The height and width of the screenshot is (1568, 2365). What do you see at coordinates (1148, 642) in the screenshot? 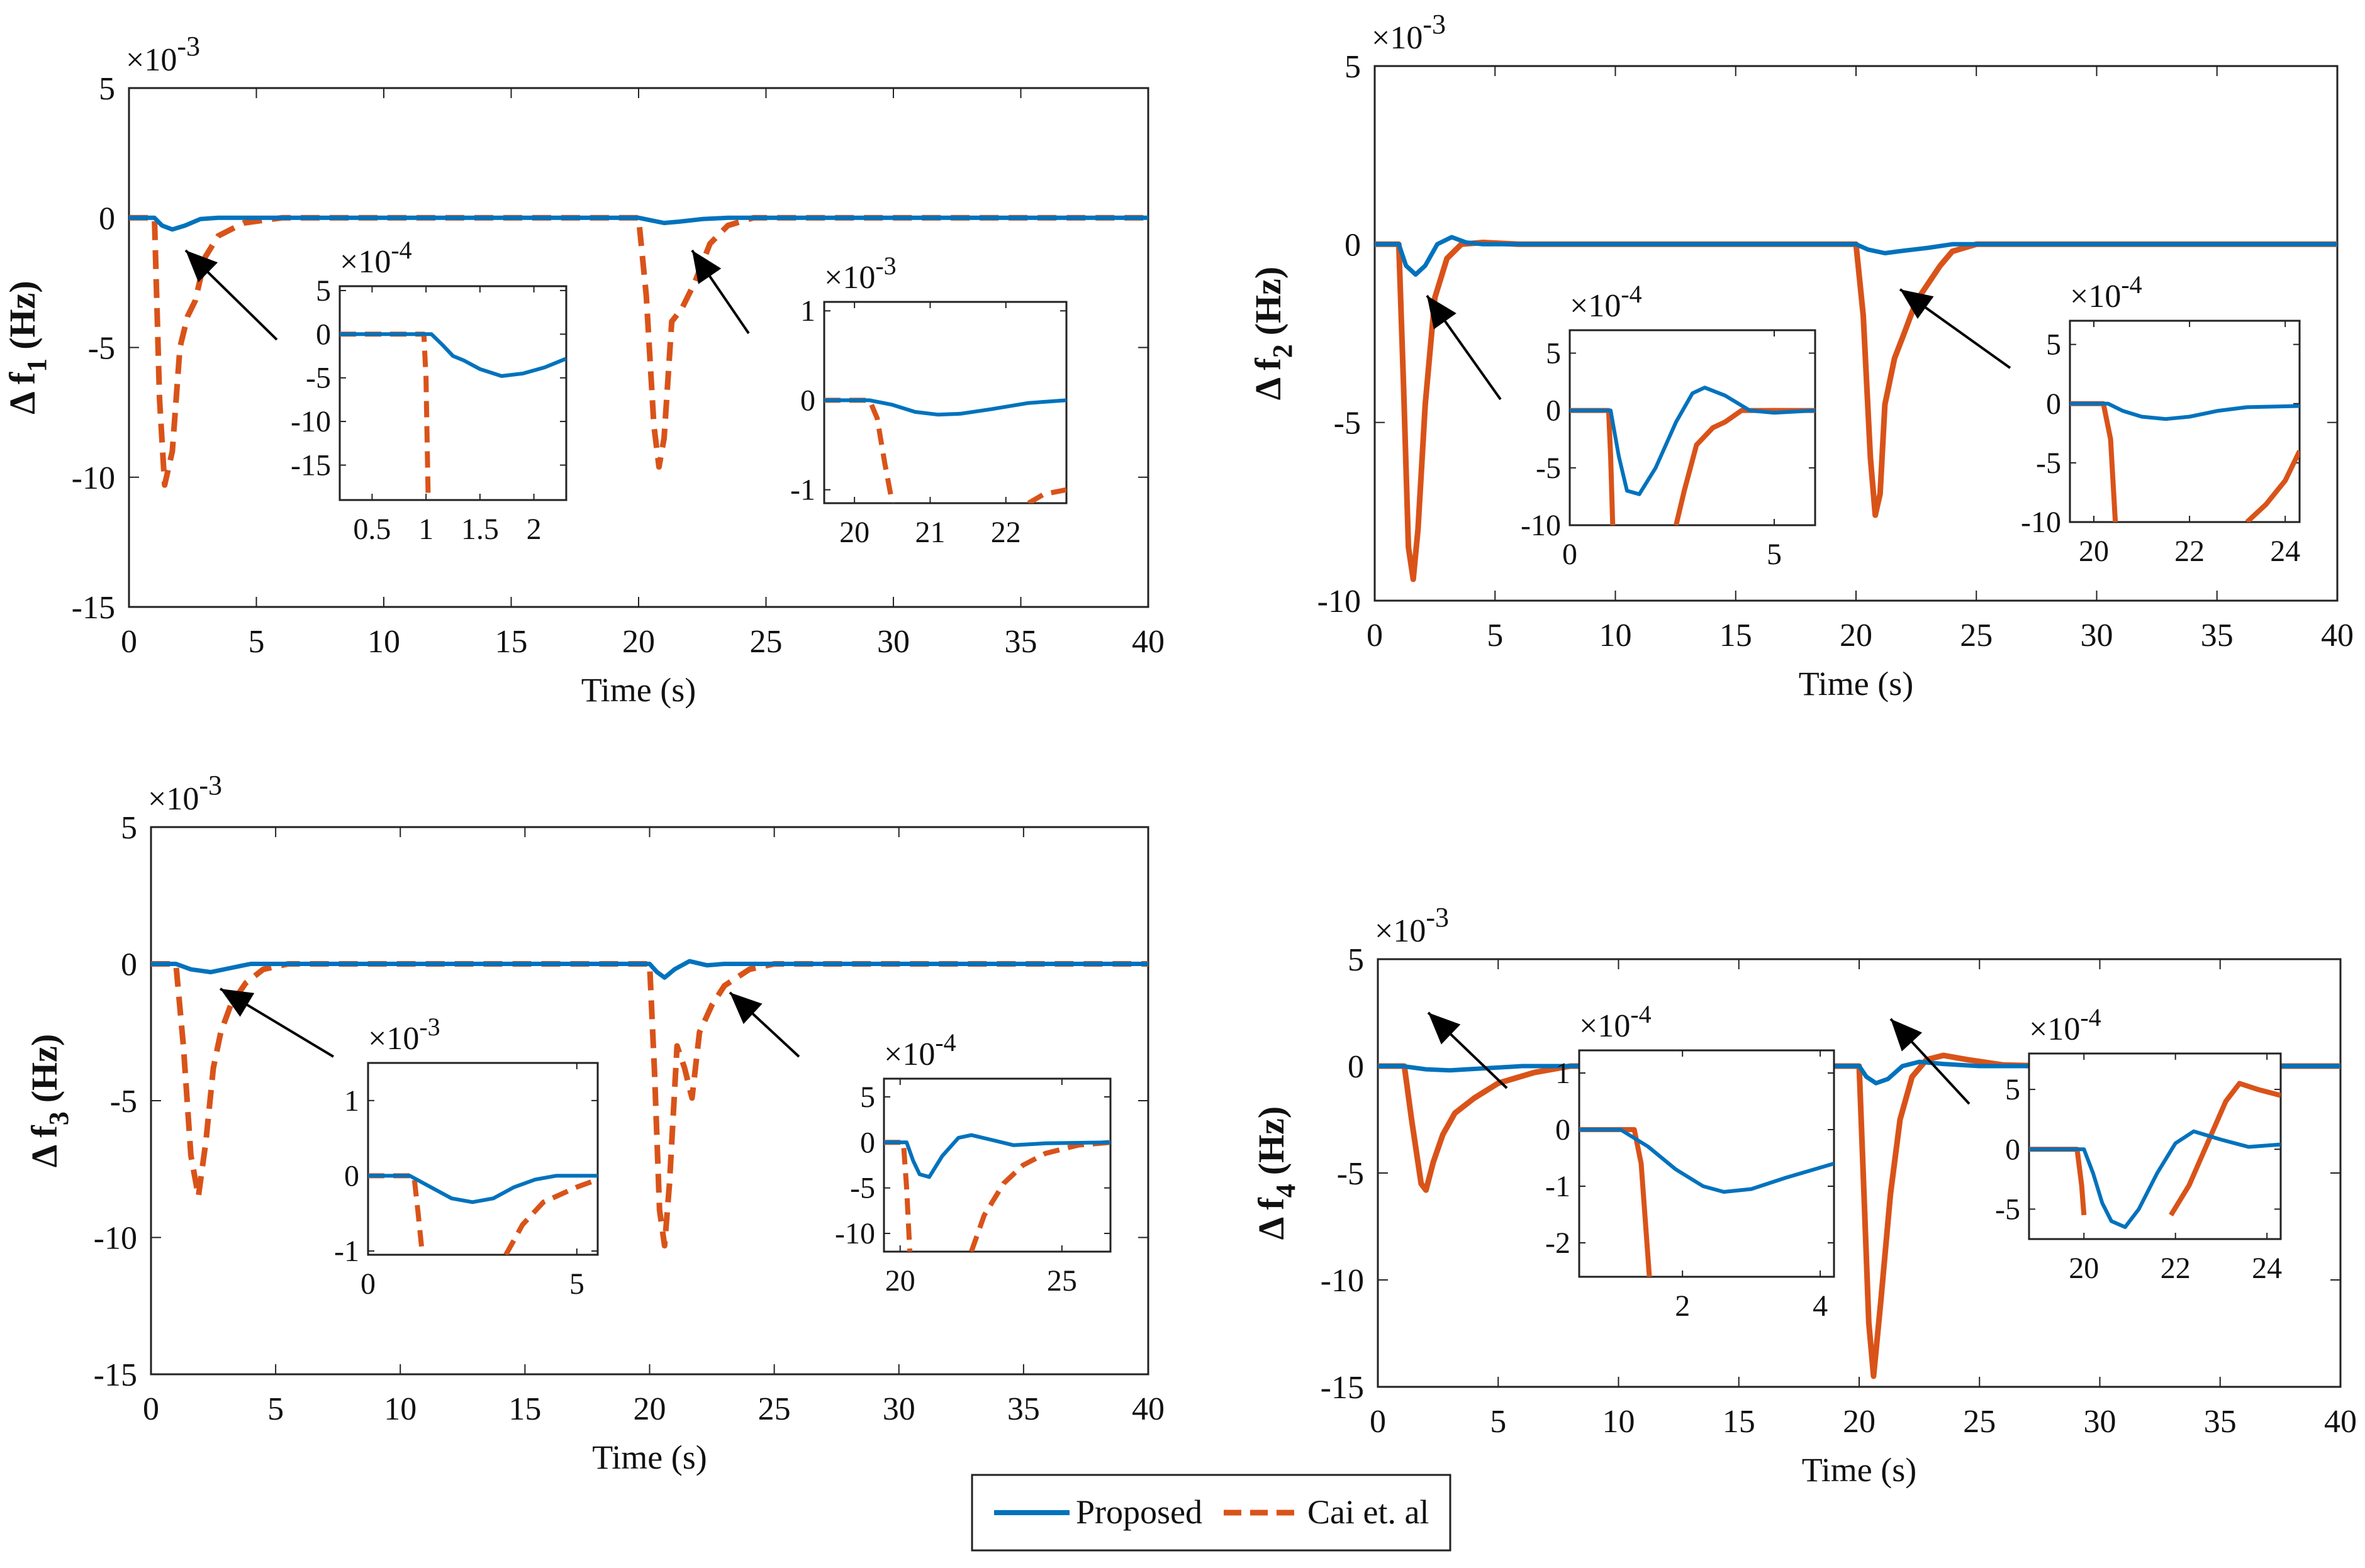
I see `x-tick-label: 40` at bounding box center [1148, 642].